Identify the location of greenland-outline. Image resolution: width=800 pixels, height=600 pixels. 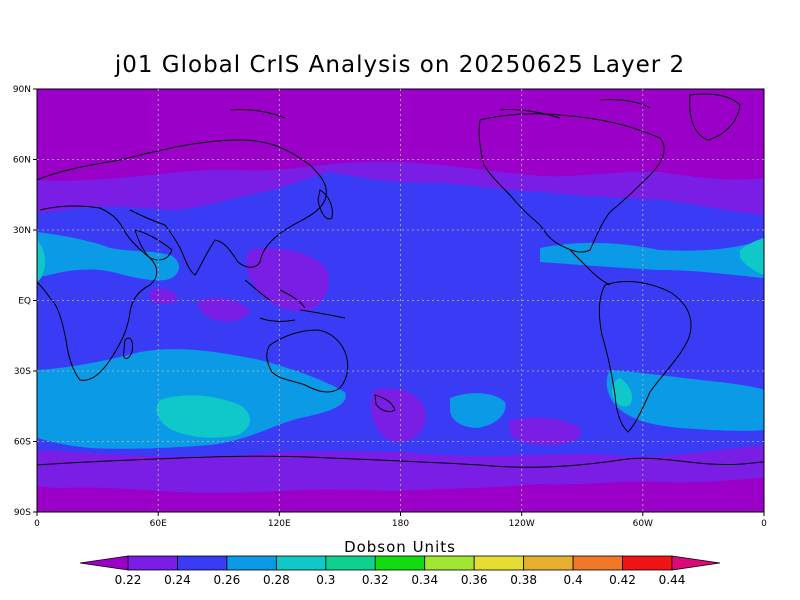
(715, 117).